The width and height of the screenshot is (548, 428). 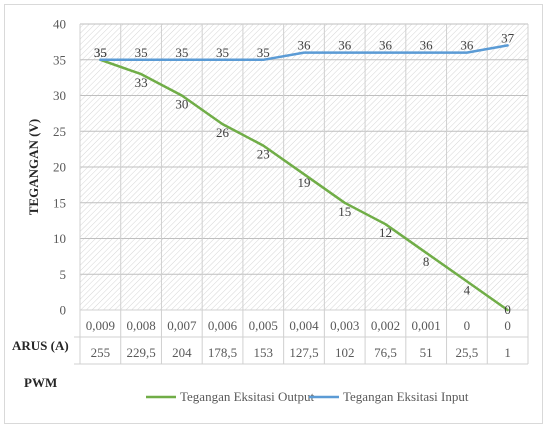 What do you see at coordinates (223, 132) in the screenshot?
I see `data-label: 26` at bounding box center [223, 132].